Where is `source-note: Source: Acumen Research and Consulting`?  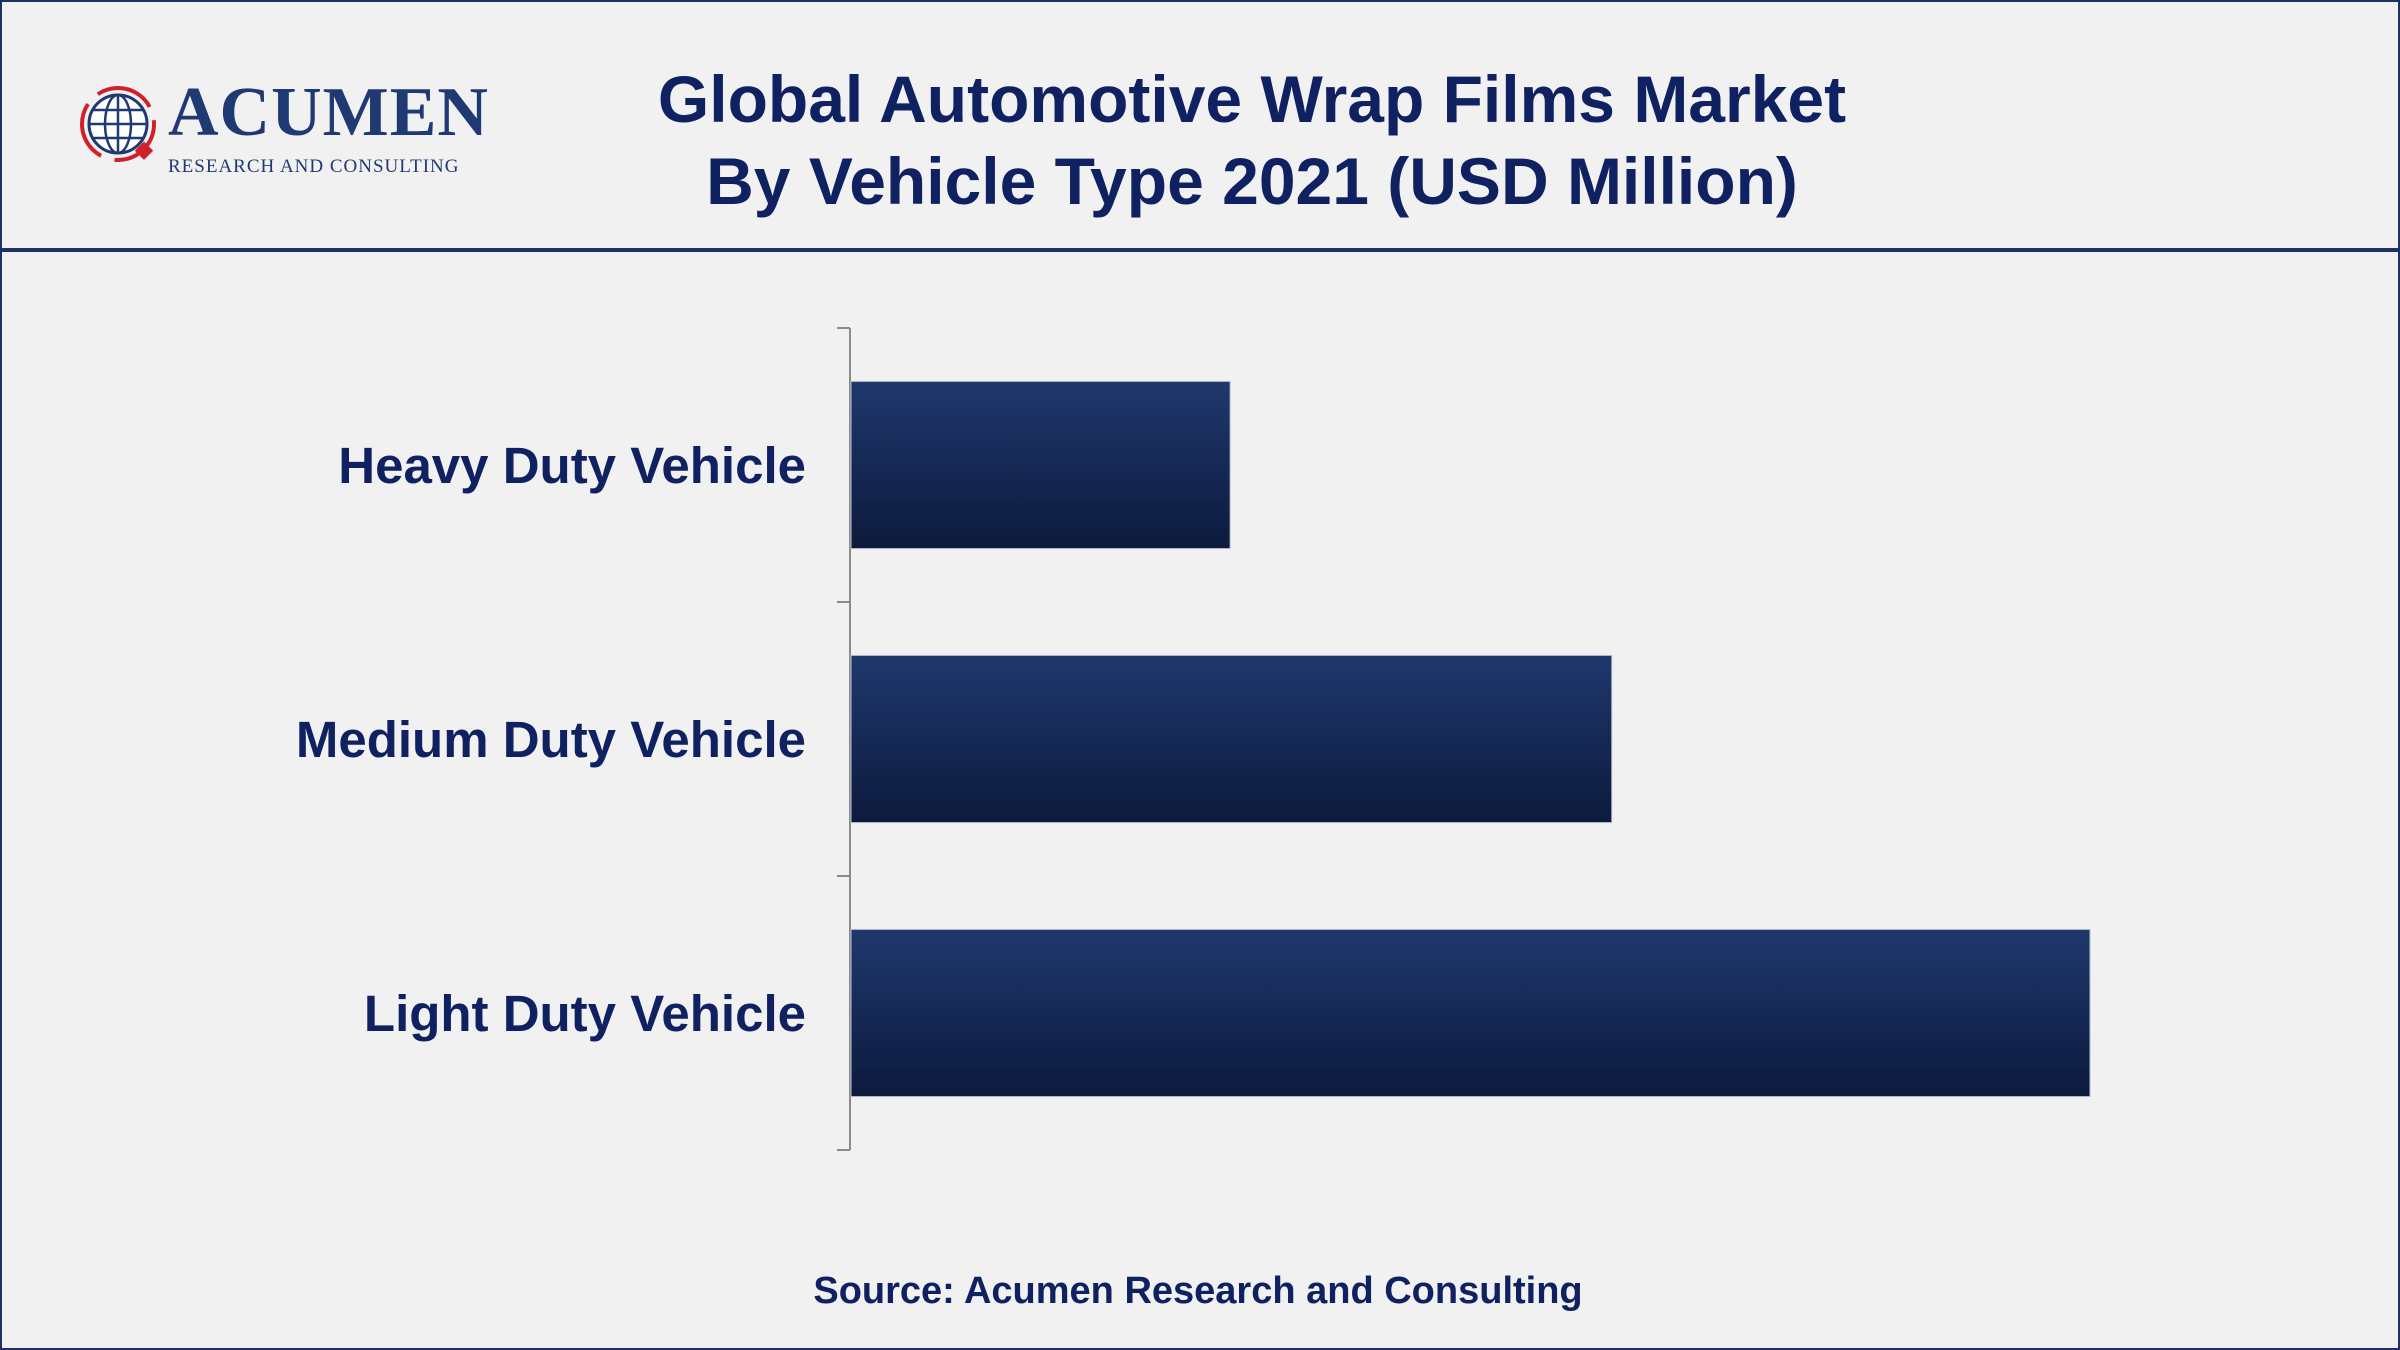
source-note: Source: Acumen Research and Consulting is located at coordinates (1198, 1291).